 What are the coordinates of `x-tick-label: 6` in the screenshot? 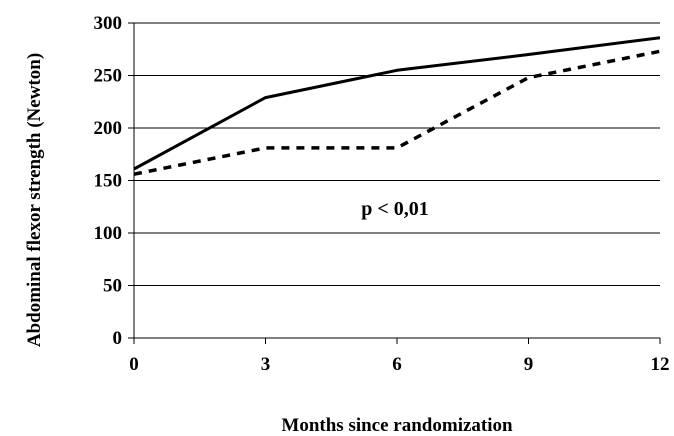 It's located at (397, 364).